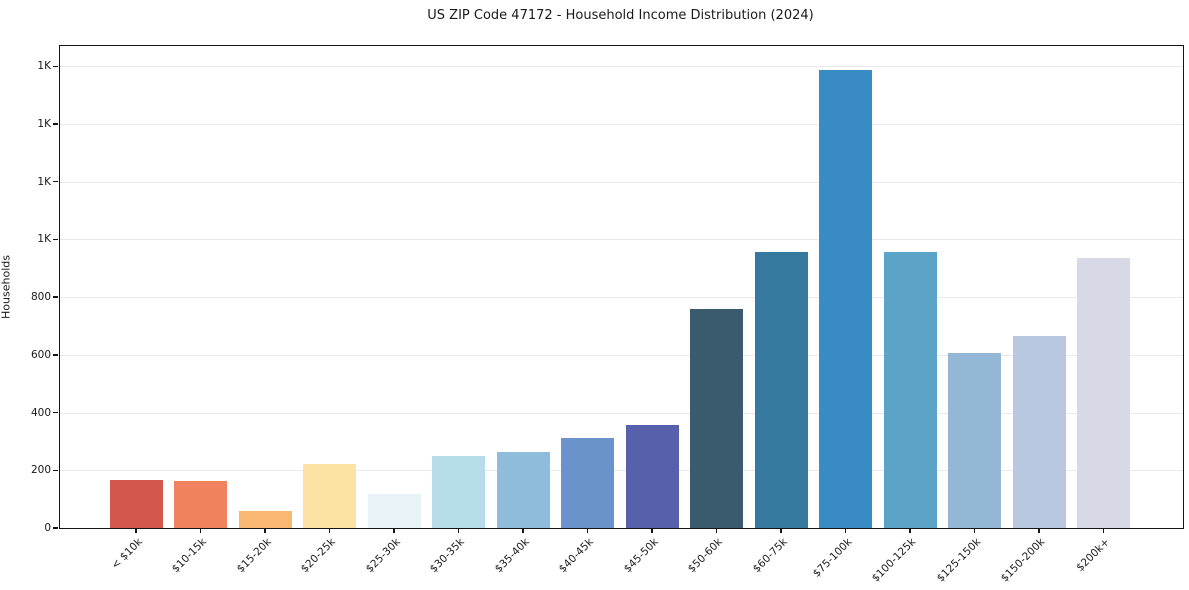 This screenshot has width=1189, height=590. Describe the element at coordinates (641, 556) in the screenshot. I see `x-tick-label: $45-50k` at that location.